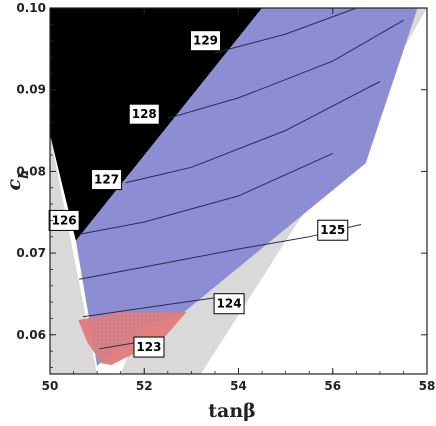  I want to click on contour-label-123: 123, so click(148, 347).